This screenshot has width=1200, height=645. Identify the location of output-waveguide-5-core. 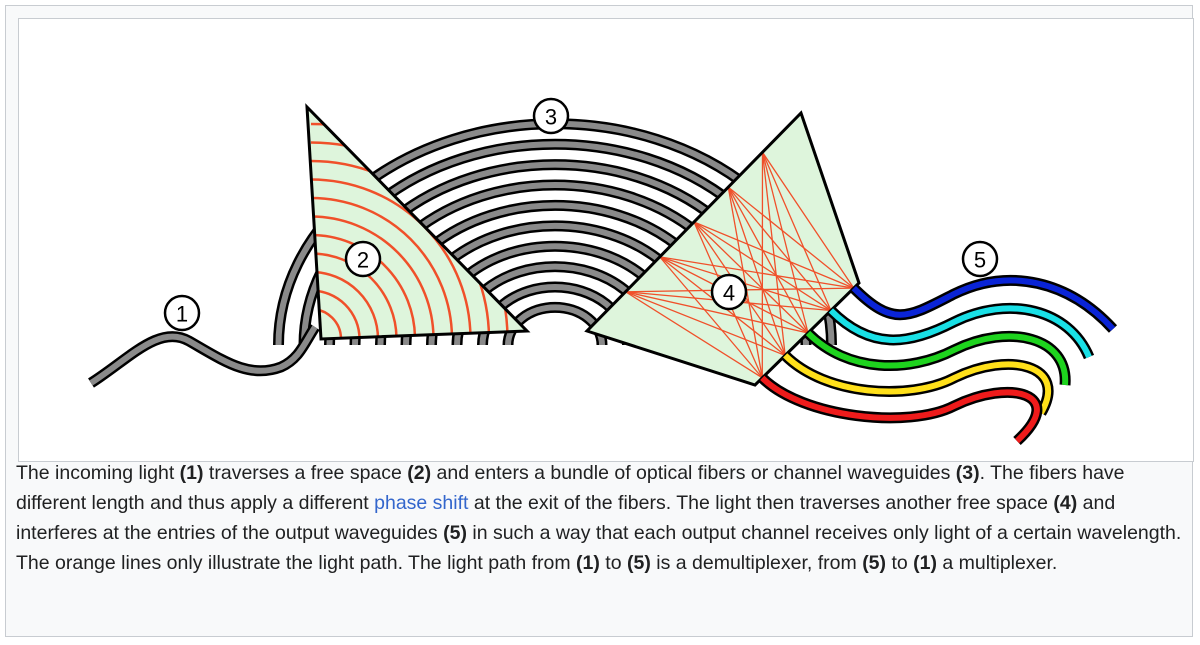
(900, 409).